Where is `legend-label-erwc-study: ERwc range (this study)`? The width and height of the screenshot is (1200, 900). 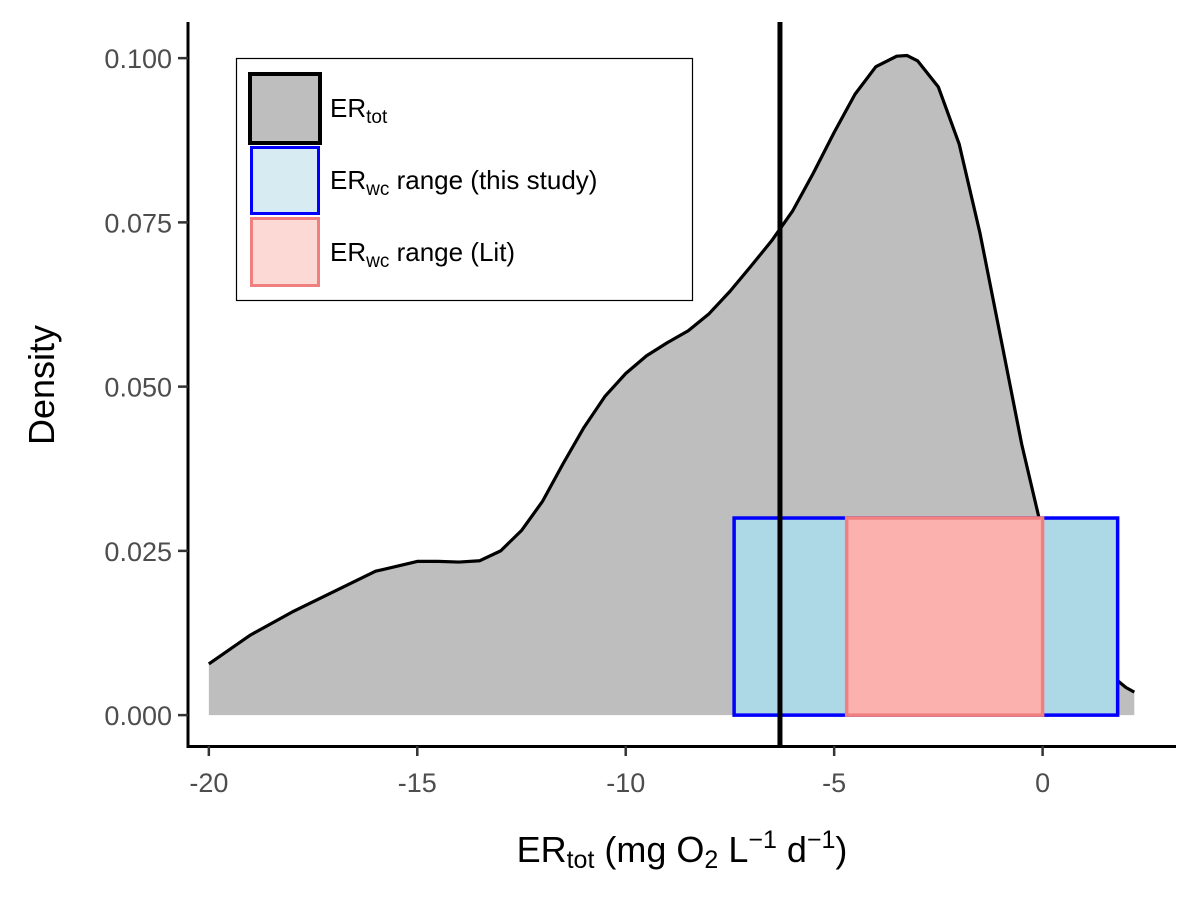 legend-label-erwc-study: ERwc range (this study) is located at coordinates (463, 182).